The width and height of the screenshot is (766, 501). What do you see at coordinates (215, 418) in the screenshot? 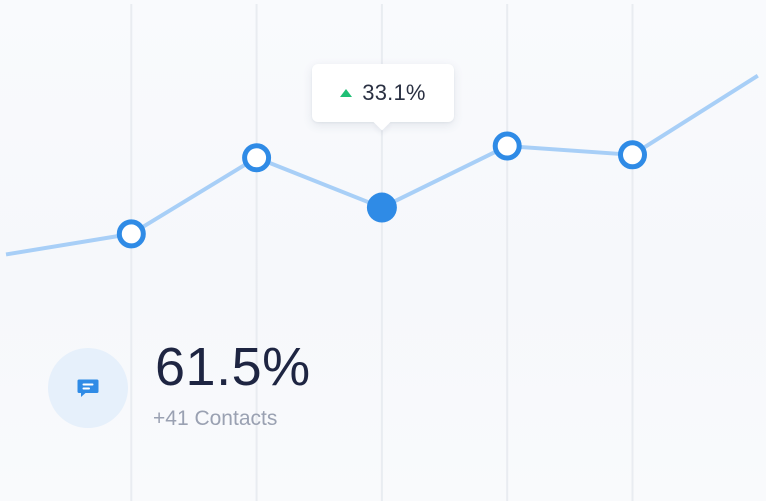
I see `stat-caption: +41 Contacts` at bounding box center [215, 418].